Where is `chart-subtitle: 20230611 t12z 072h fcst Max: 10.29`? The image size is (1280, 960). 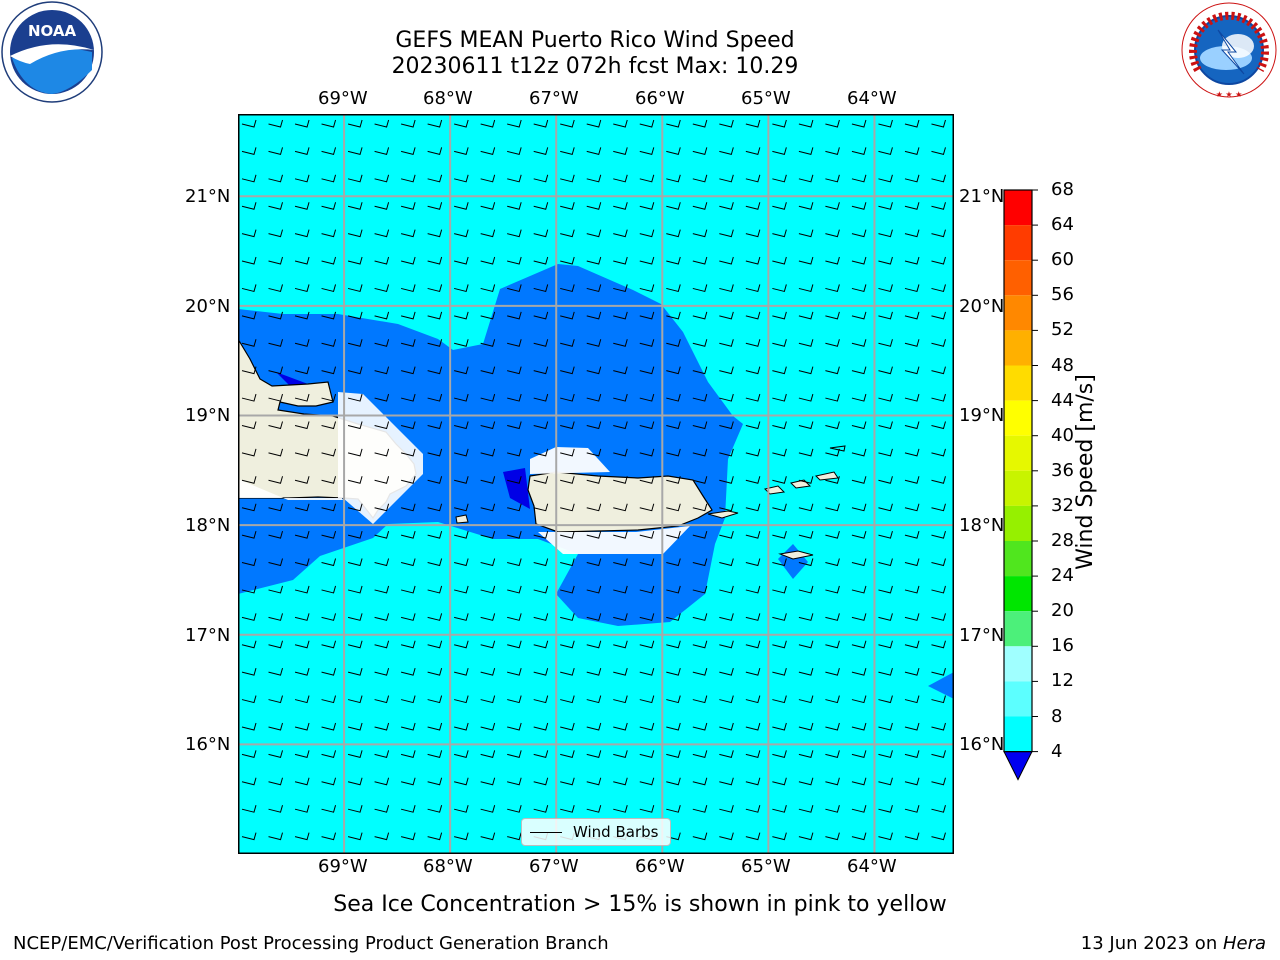
chart-subtitle: 20230611 t12z 072h fcst Max: 10.29 is located at coordinates (595, 66).